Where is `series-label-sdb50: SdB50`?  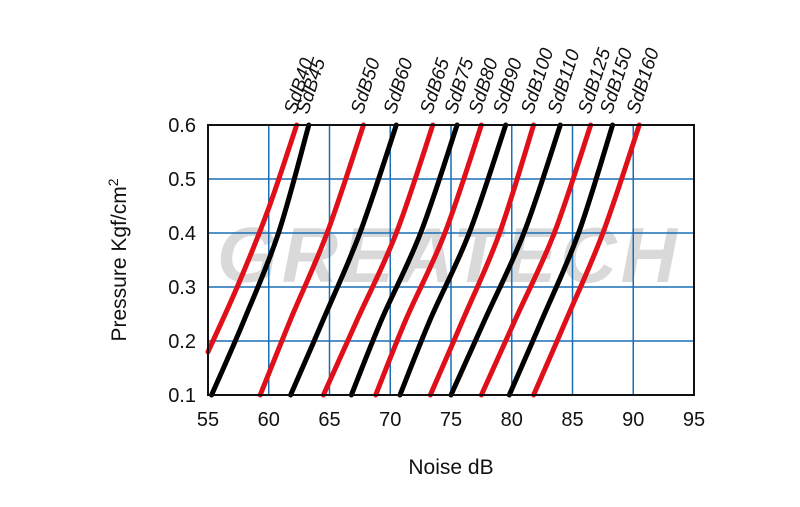
series-label-sdb50: SdB50 is located at coordinates (366, 85).